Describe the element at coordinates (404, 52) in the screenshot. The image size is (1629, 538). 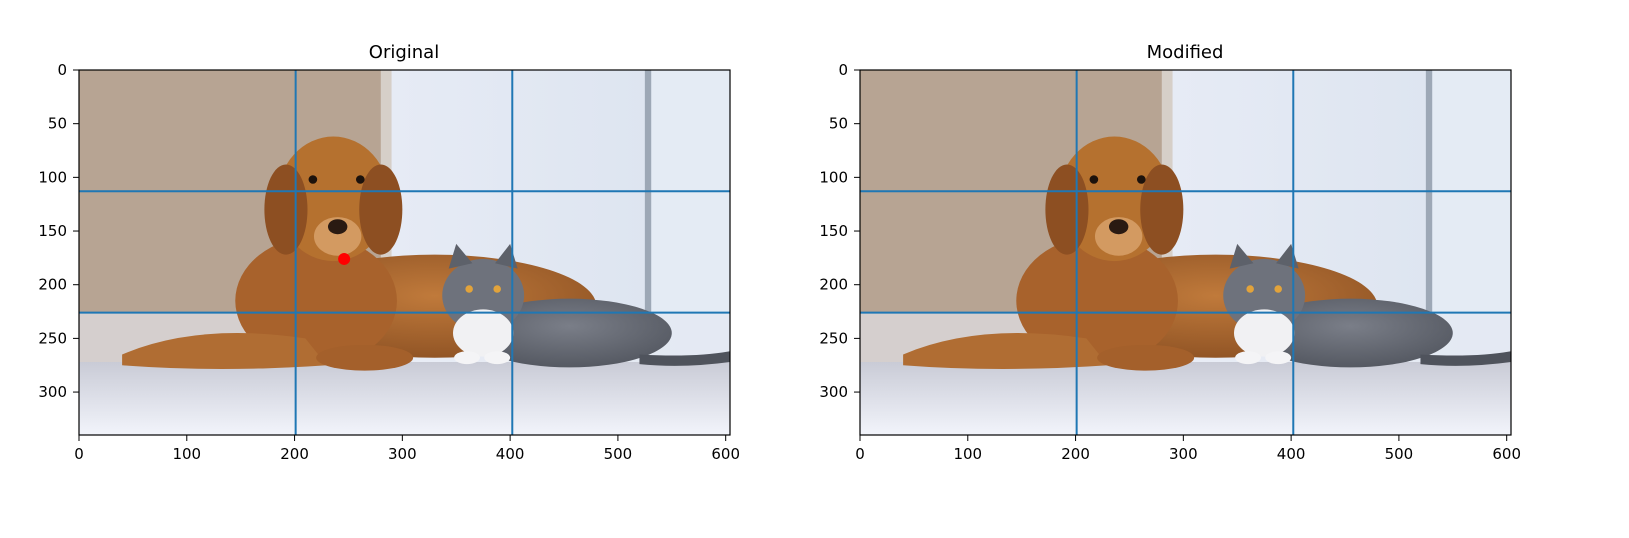
I see `panel-title: Original` at that location.